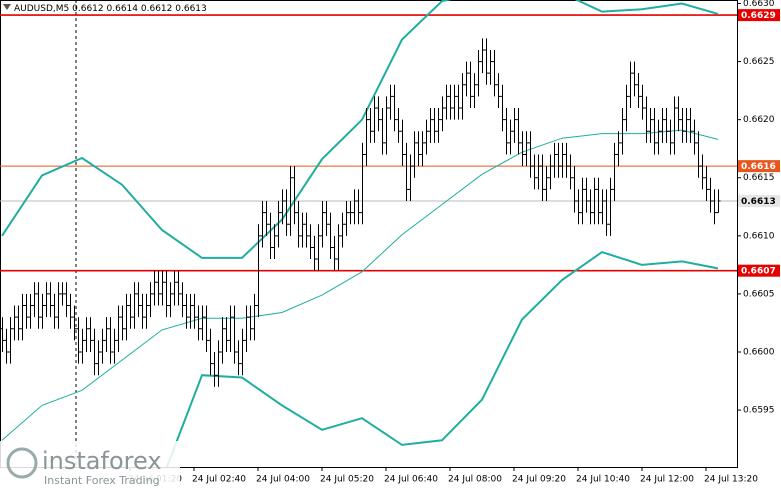  What do you see at coordinates (88, 9) in the screenshot?
I see `last-open: 0.6612` at bounding box center [88, 9].